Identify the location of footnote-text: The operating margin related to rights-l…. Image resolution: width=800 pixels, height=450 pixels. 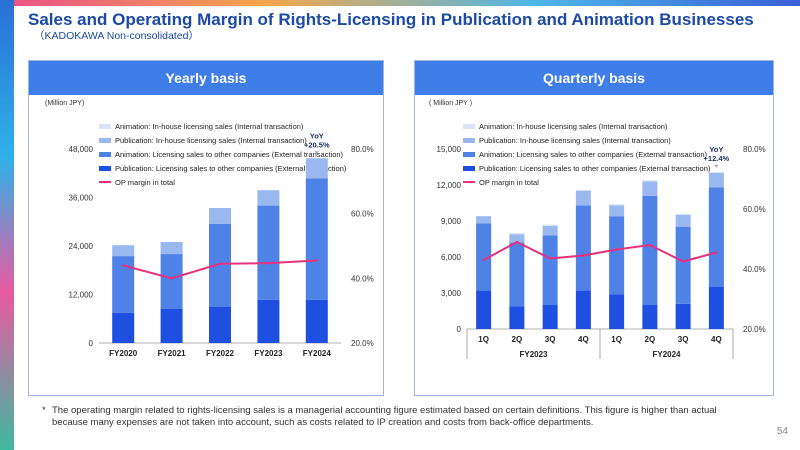
(384, 416).